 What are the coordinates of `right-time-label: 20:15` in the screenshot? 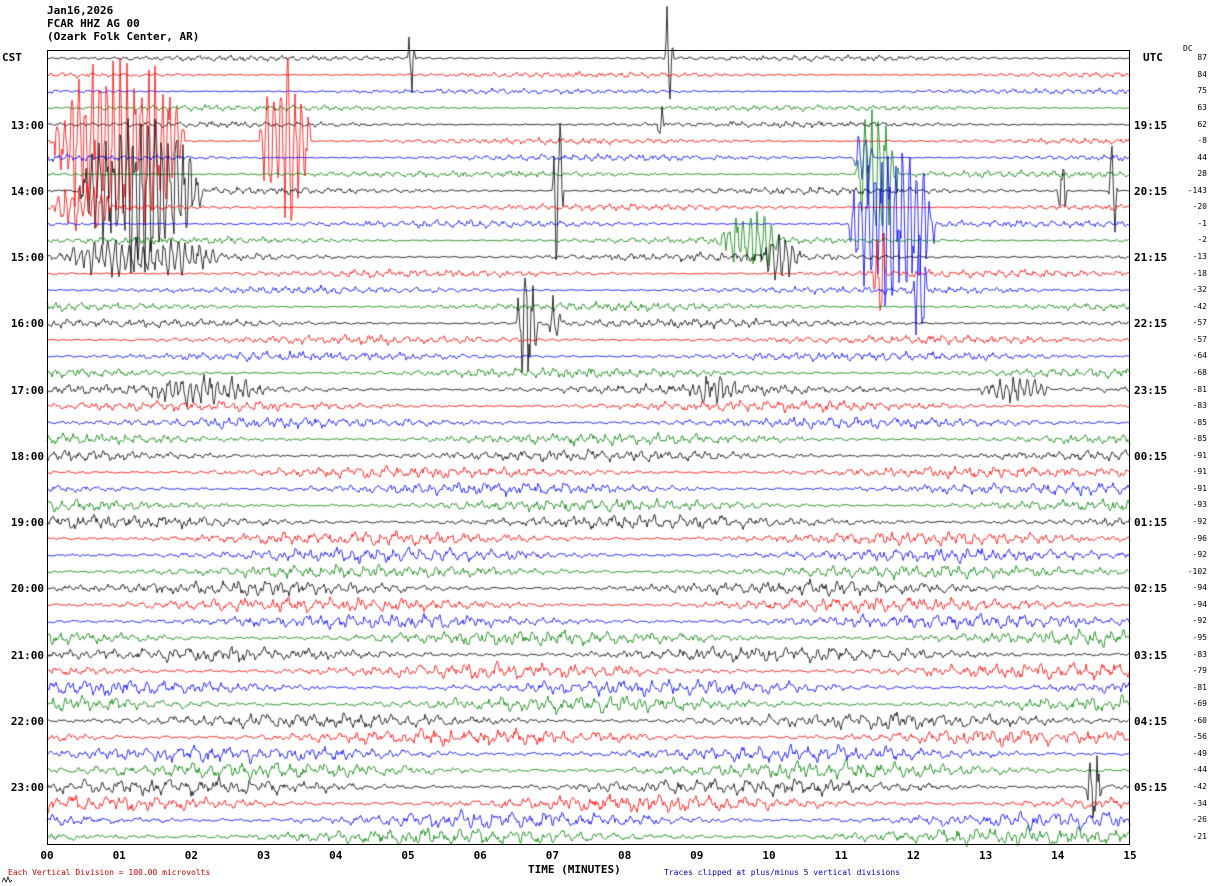 It's located at (1151, 191).